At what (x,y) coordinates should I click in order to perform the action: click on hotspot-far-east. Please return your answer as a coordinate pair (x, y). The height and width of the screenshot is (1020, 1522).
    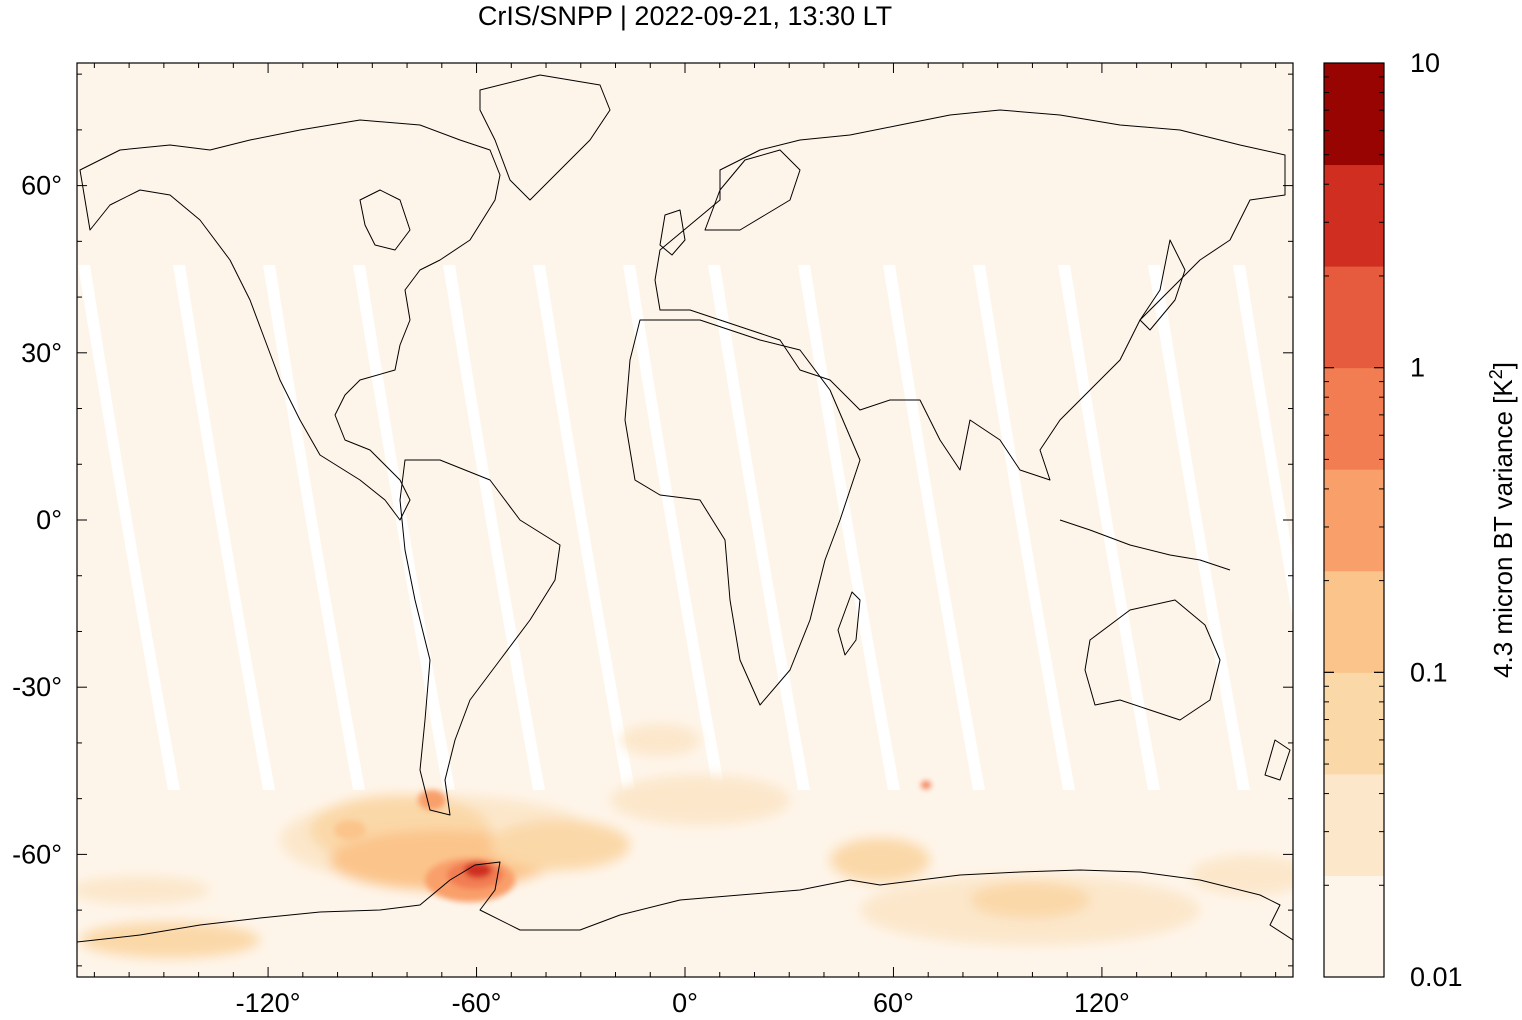
    Looking at the image, I should click on (1241, 875).